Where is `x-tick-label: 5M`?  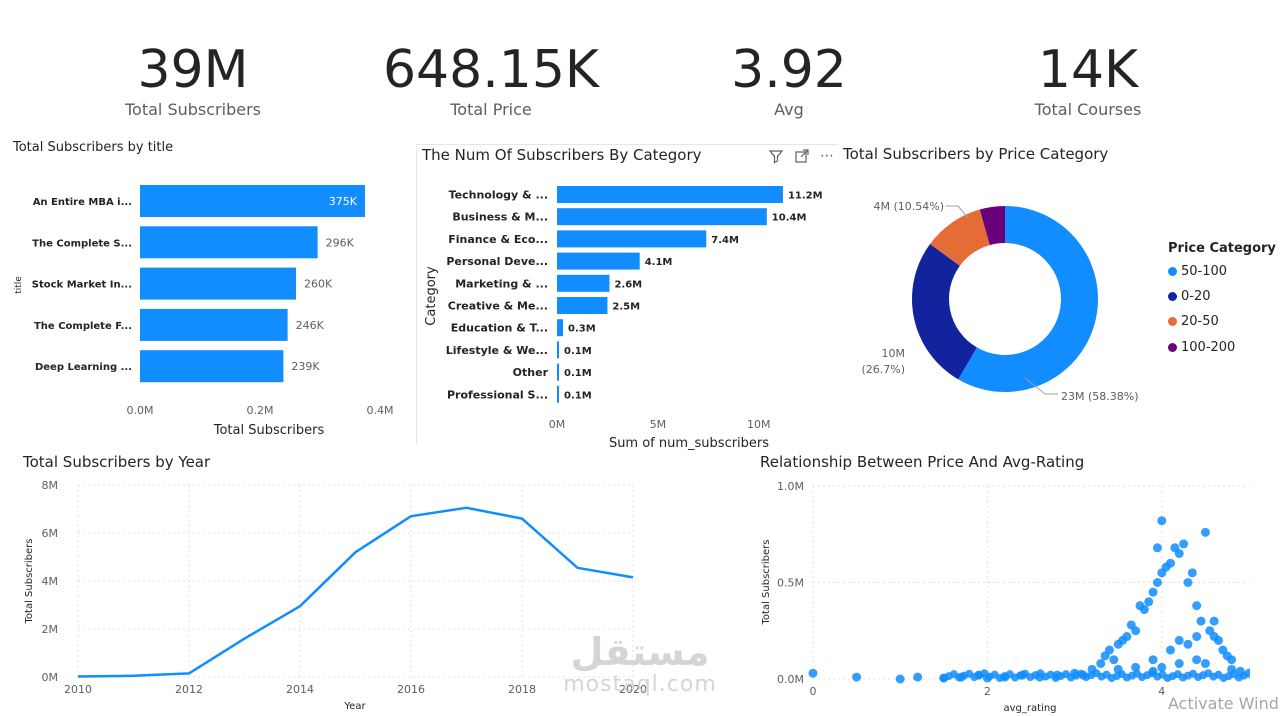 x-tick-label: 5M is located at coordinates (658, 424).